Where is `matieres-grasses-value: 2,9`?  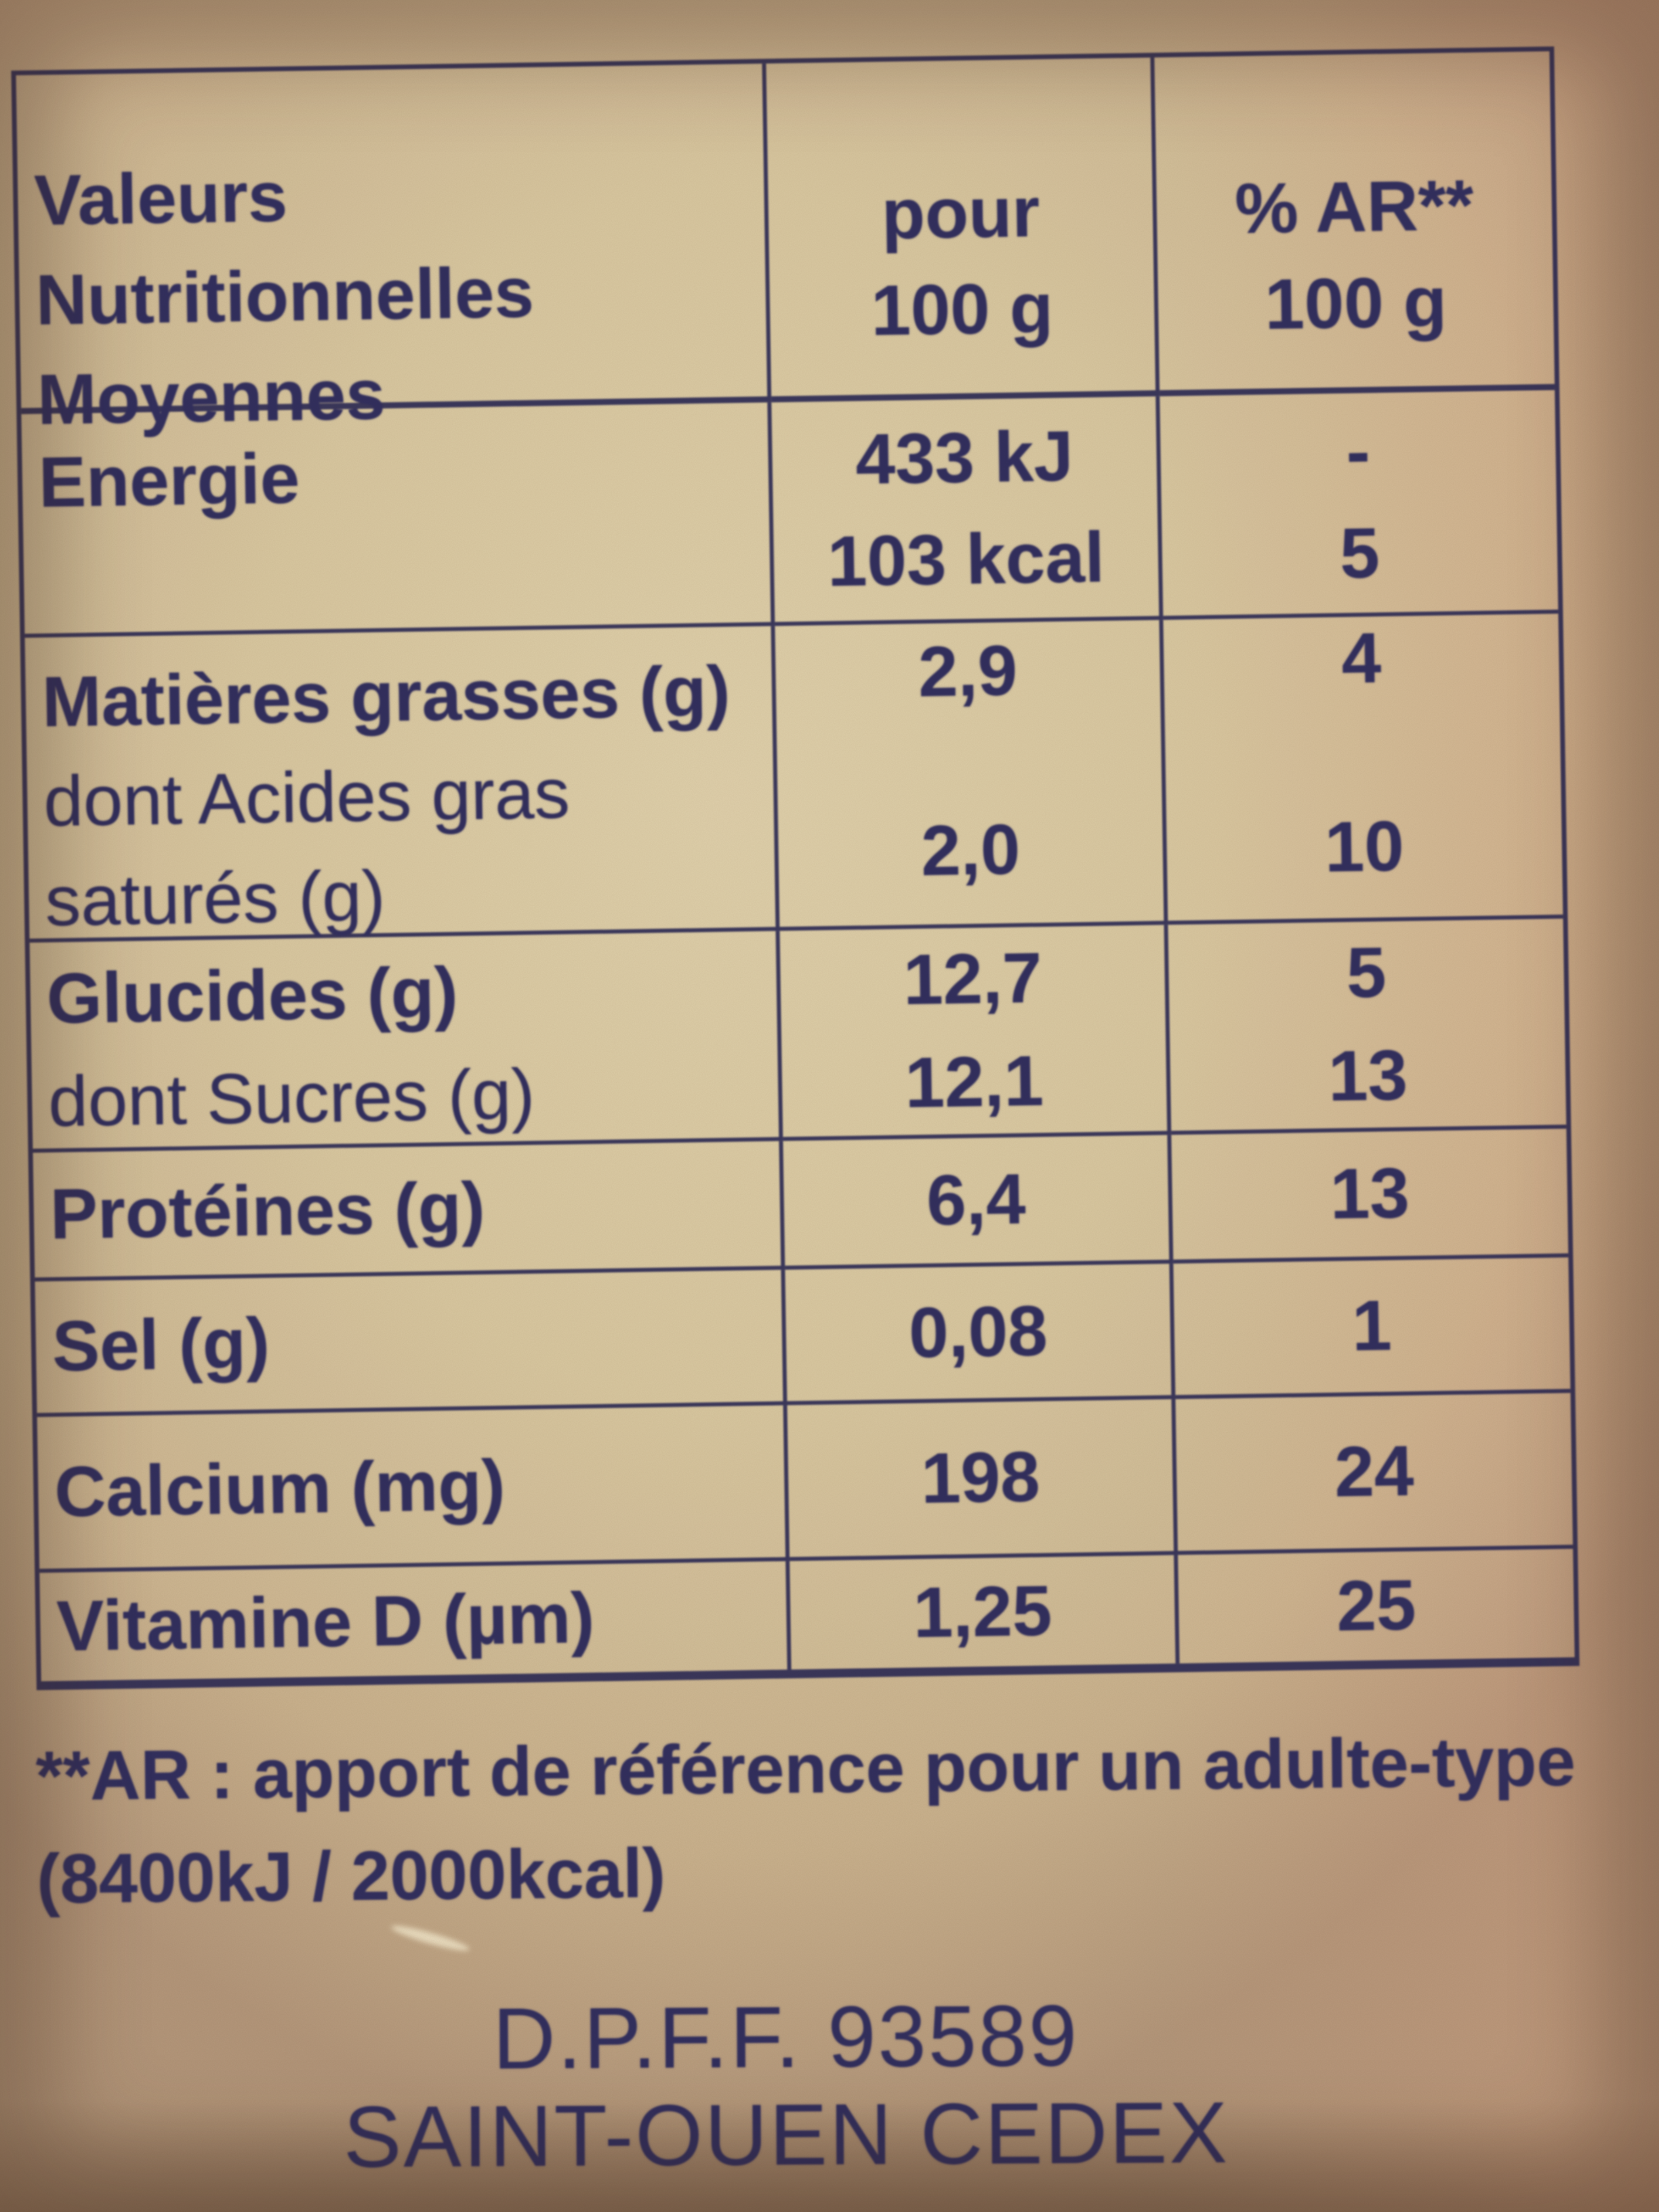 matieres-grasses-value: 2,9 is located at coordinates (968, 671).